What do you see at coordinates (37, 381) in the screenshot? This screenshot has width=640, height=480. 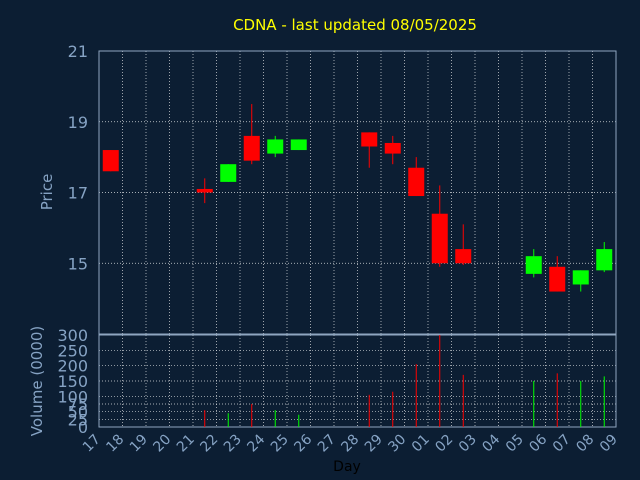 I see `volume-axis-label: Volume (0000)` at bounding box center [37, 381].